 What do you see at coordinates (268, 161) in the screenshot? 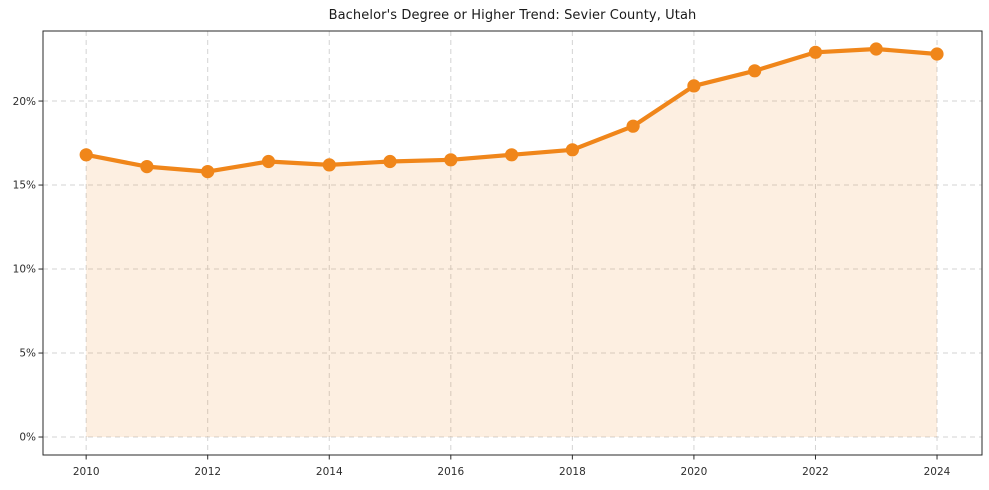
I see `data-point-2013` at bounding box center [268, 161].